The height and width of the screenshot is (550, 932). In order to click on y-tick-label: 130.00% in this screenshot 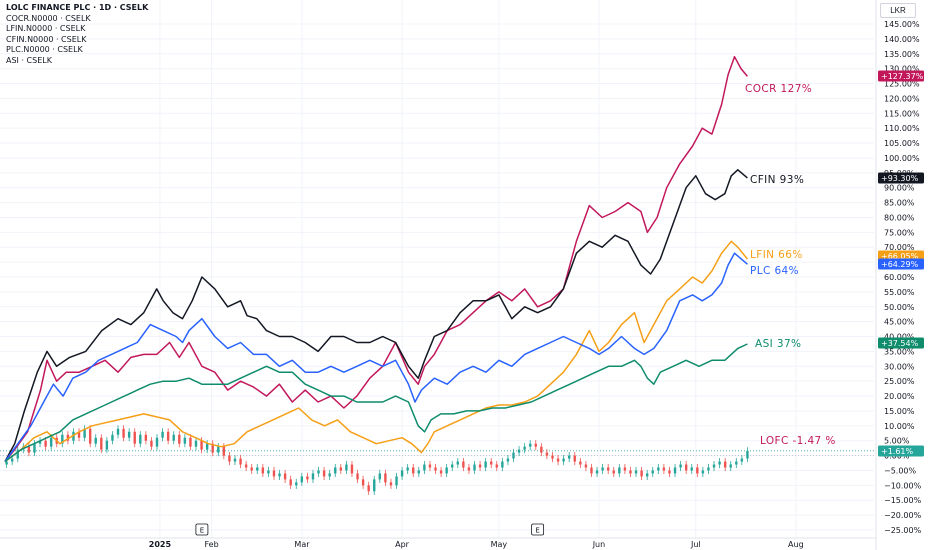, I will do `click(902, 69)`.